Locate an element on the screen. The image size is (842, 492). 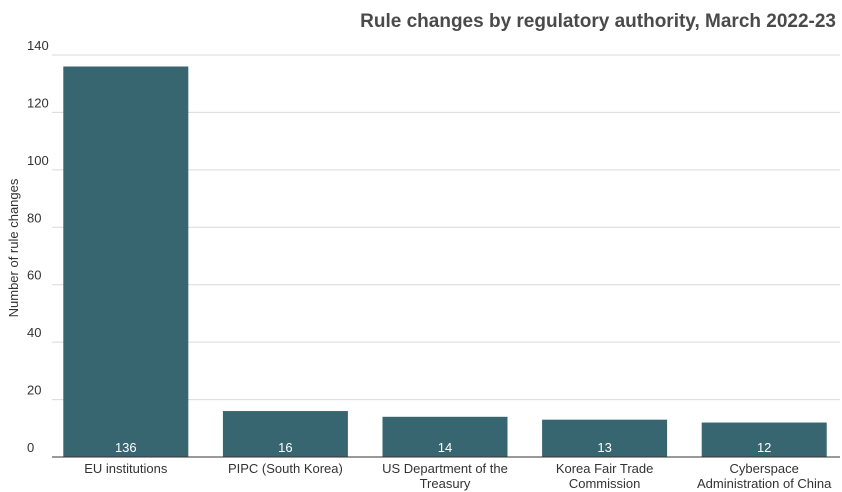
x-tick-label-4-0: Cyberspace is located at coordinates (764, 468).